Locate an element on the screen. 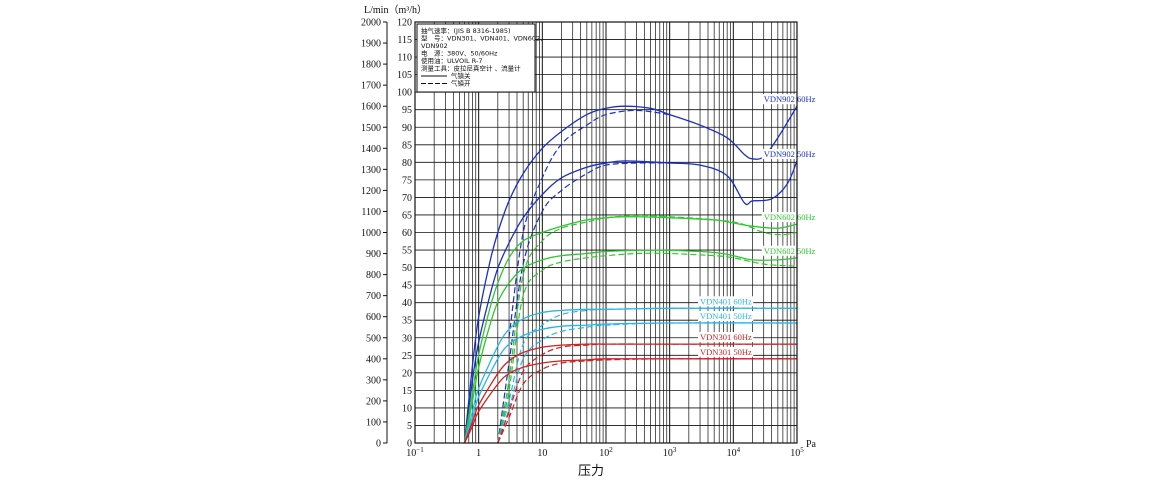 Image resolution: width=1160 pixels, height=480 pixels. y-right-tick-label: 120 is located at coordinates (404, 23).